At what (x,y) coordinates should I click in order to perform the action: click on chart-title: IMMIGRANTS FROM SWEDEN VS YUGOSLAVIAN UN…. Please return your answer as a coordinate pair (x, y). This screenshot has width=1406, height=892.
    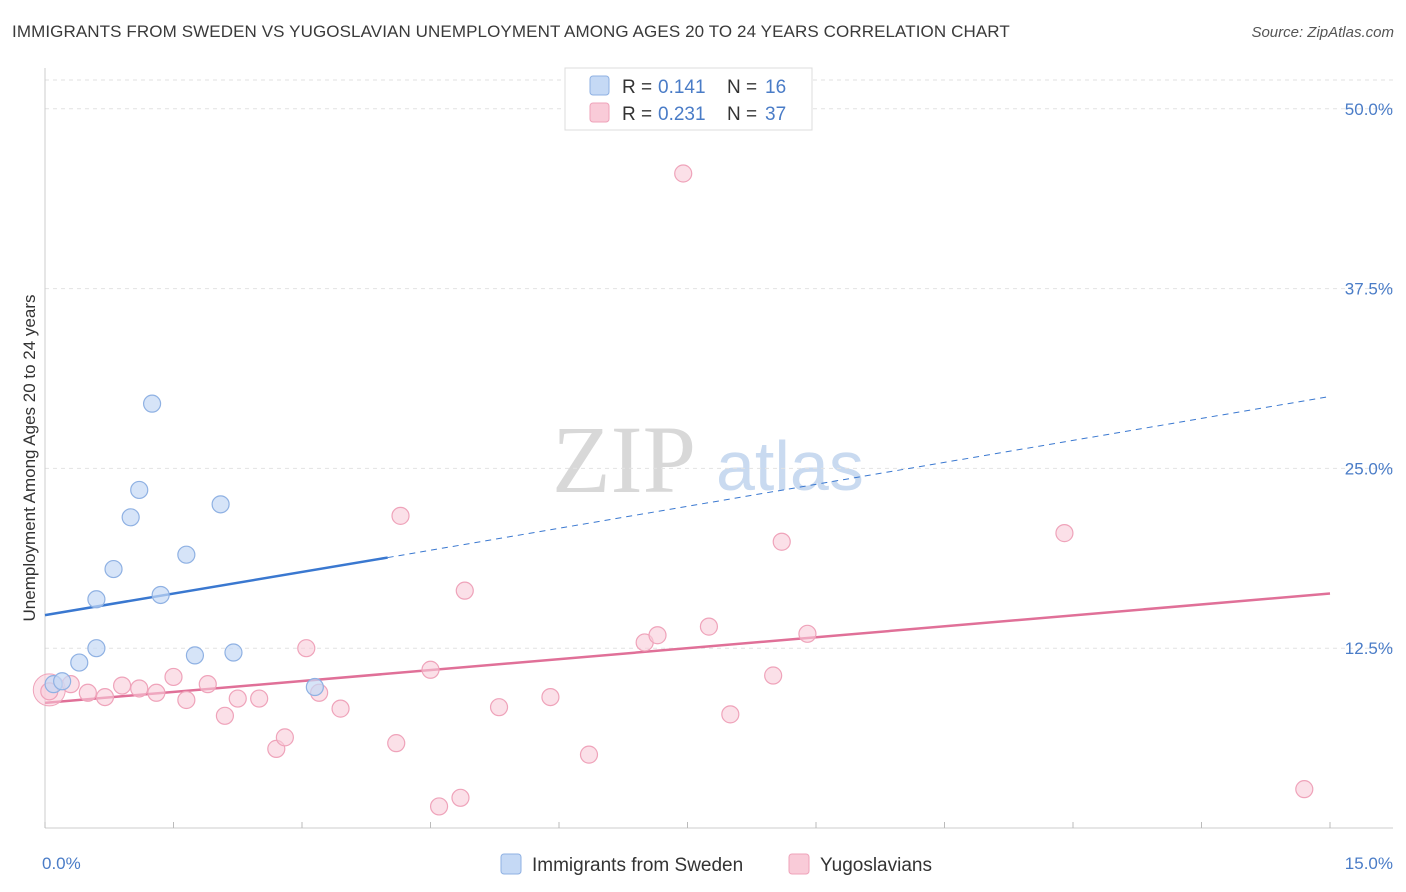
    Looking at the image, I should click on (511, 31).